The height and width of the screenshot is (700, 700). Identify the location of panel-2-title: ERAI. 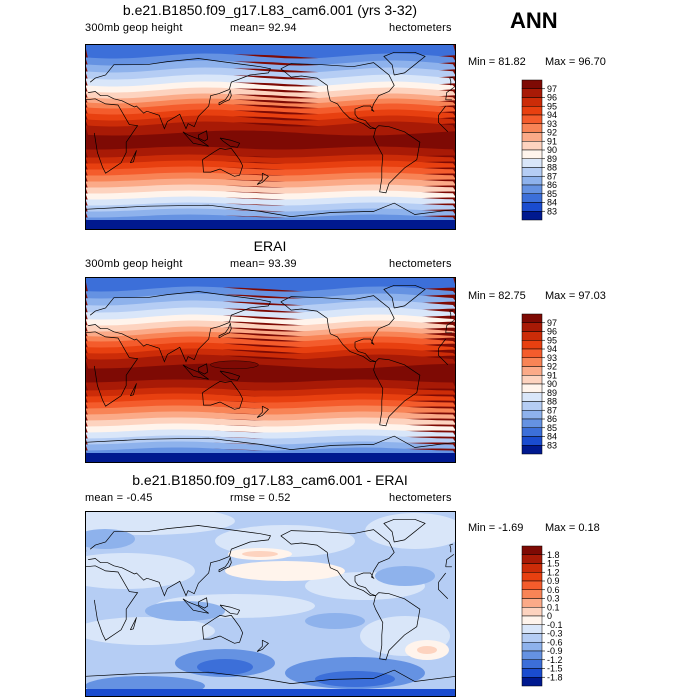
(270, 246).